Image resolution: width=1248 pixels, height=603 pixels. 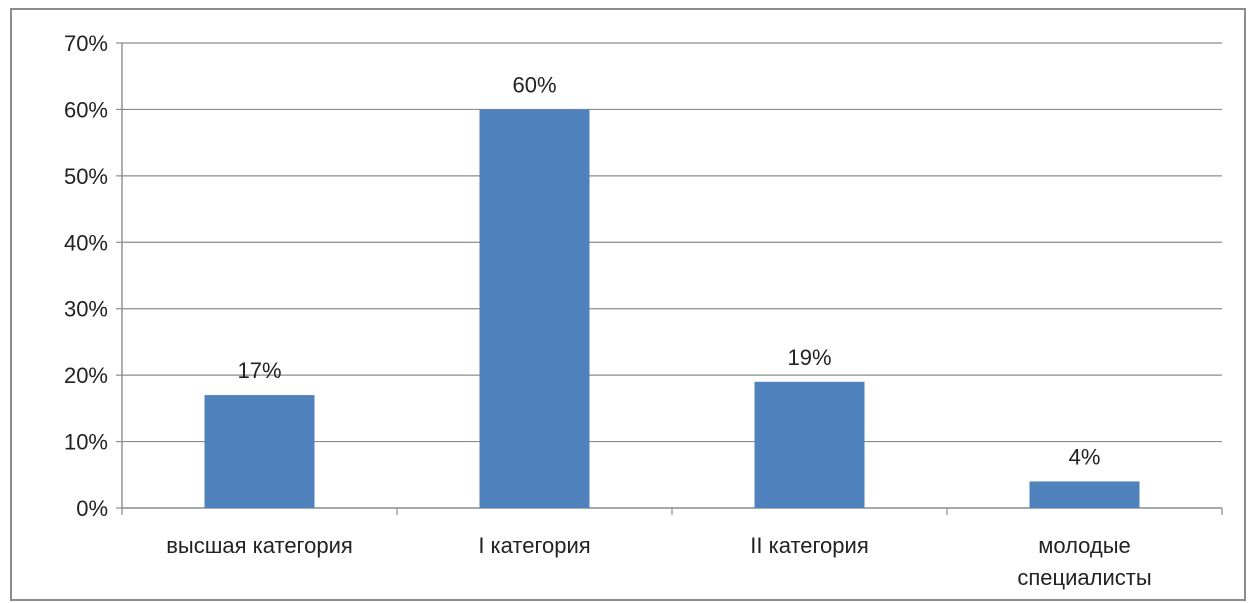 What do you see at coordinates (534, 545) in the screenshot?
I see `category-label: I категория` at bounding box center [534, 545].